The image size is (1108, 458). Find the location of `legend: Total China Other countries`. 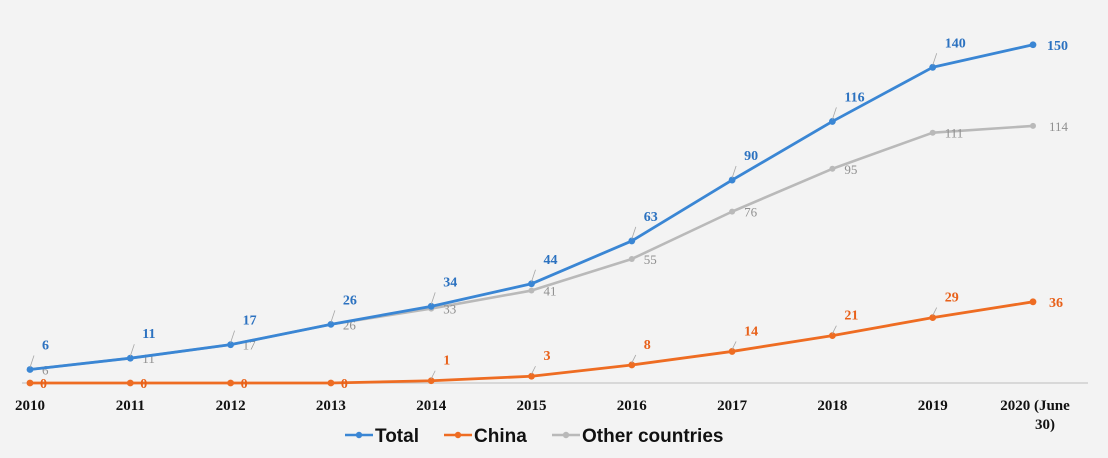

legend: Total China Other countries is located at coordinates (534, 436).